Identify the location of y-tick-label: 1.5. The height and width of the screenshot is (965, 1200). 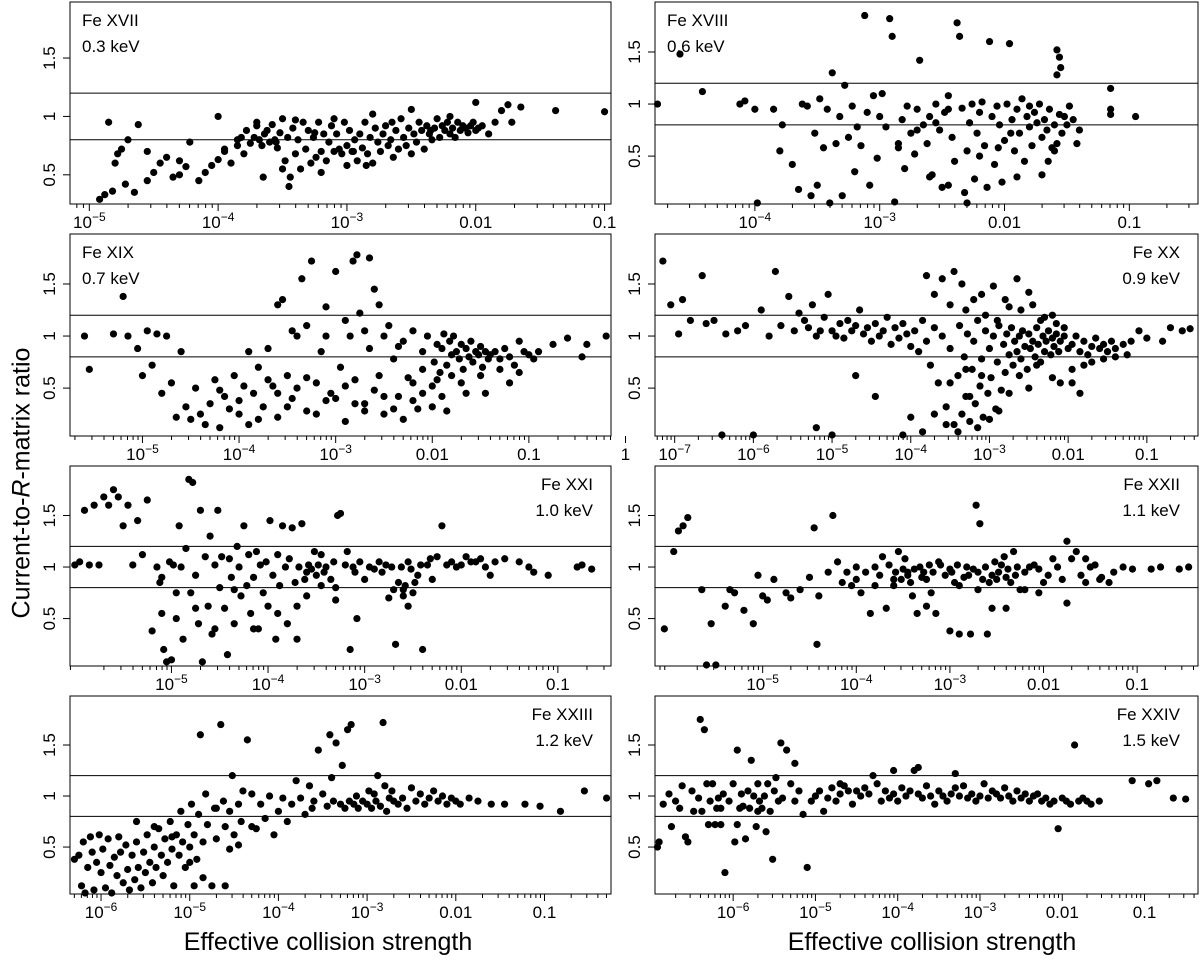
(49, 58).